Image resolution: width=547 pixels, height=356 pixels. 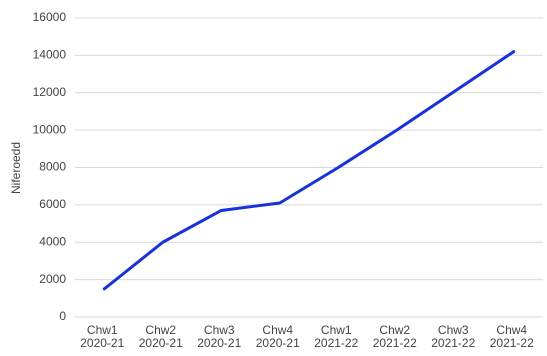 What do you see at coordinates (52, 167) in the screenshot?
I see `y-tick-label: 8000` at bounding box center [52, 167].